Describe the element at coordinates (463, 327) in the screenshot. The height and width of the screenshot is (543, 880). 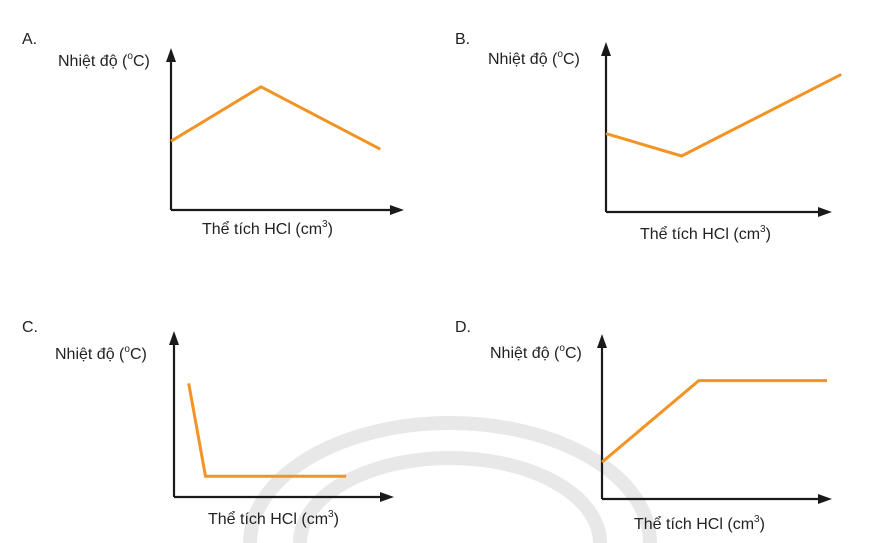
I see `panel-letter: D.` at that location.